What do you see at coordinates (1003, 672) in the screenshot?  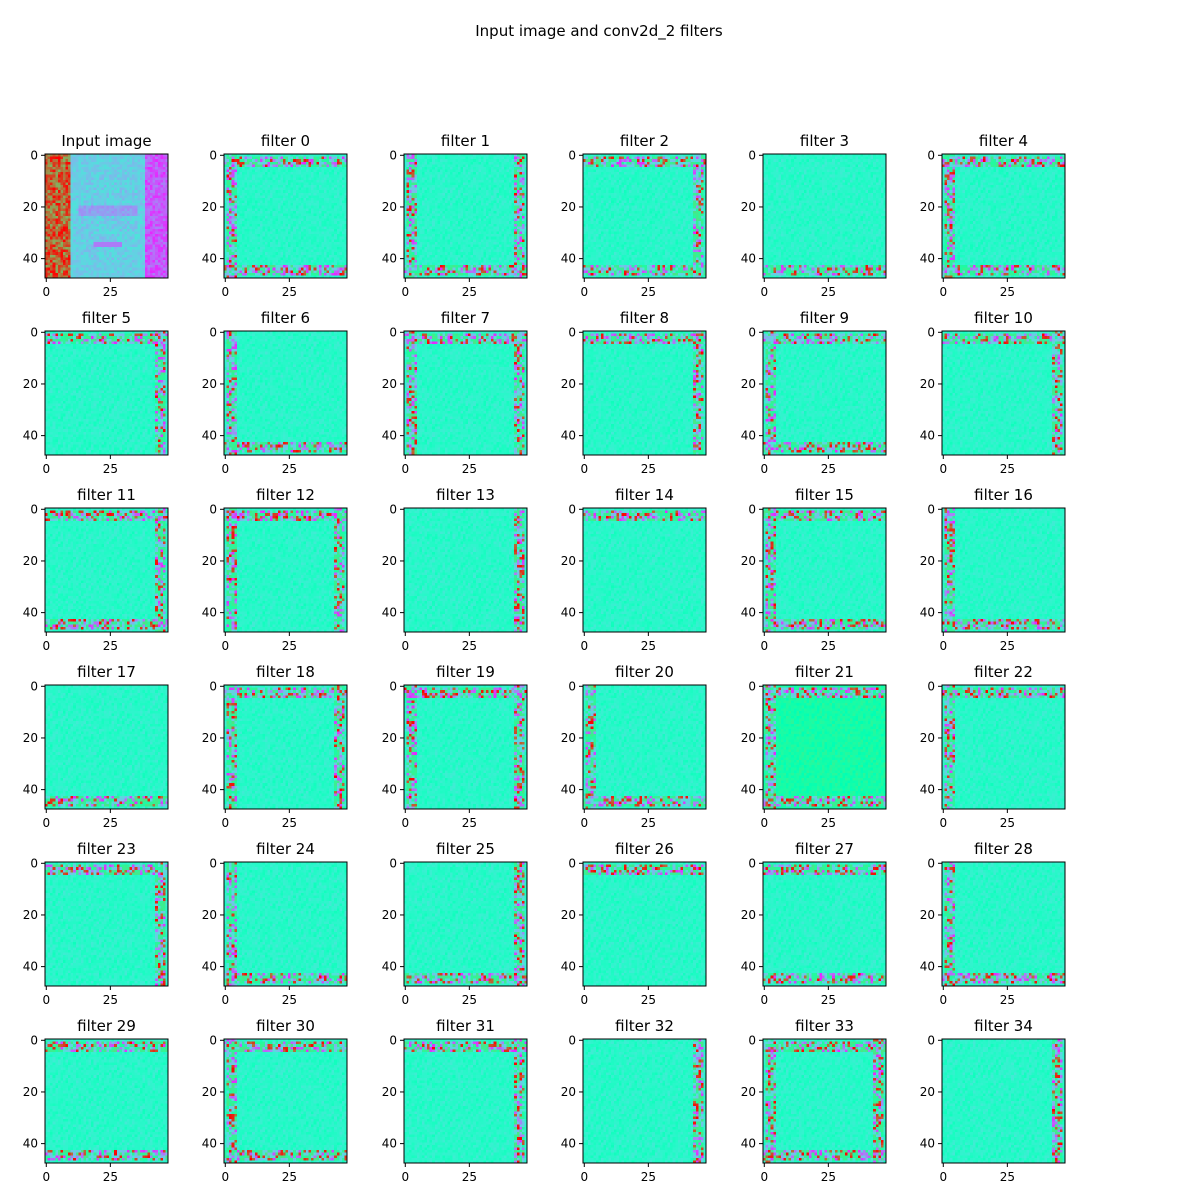 I see `panel-title: filter 22` at bounding box center [1003, 672].